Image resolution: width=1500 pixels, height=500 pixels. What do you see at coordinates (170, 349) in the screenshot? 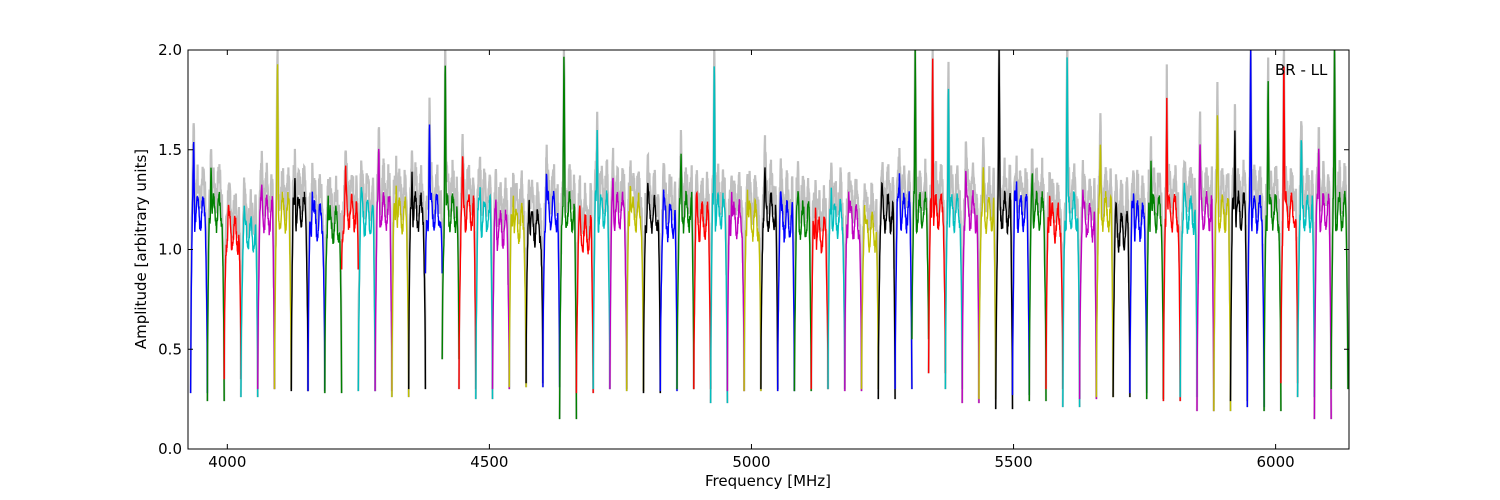
I see `y-tick-label: 0.5` at bounding box center [170, 349].